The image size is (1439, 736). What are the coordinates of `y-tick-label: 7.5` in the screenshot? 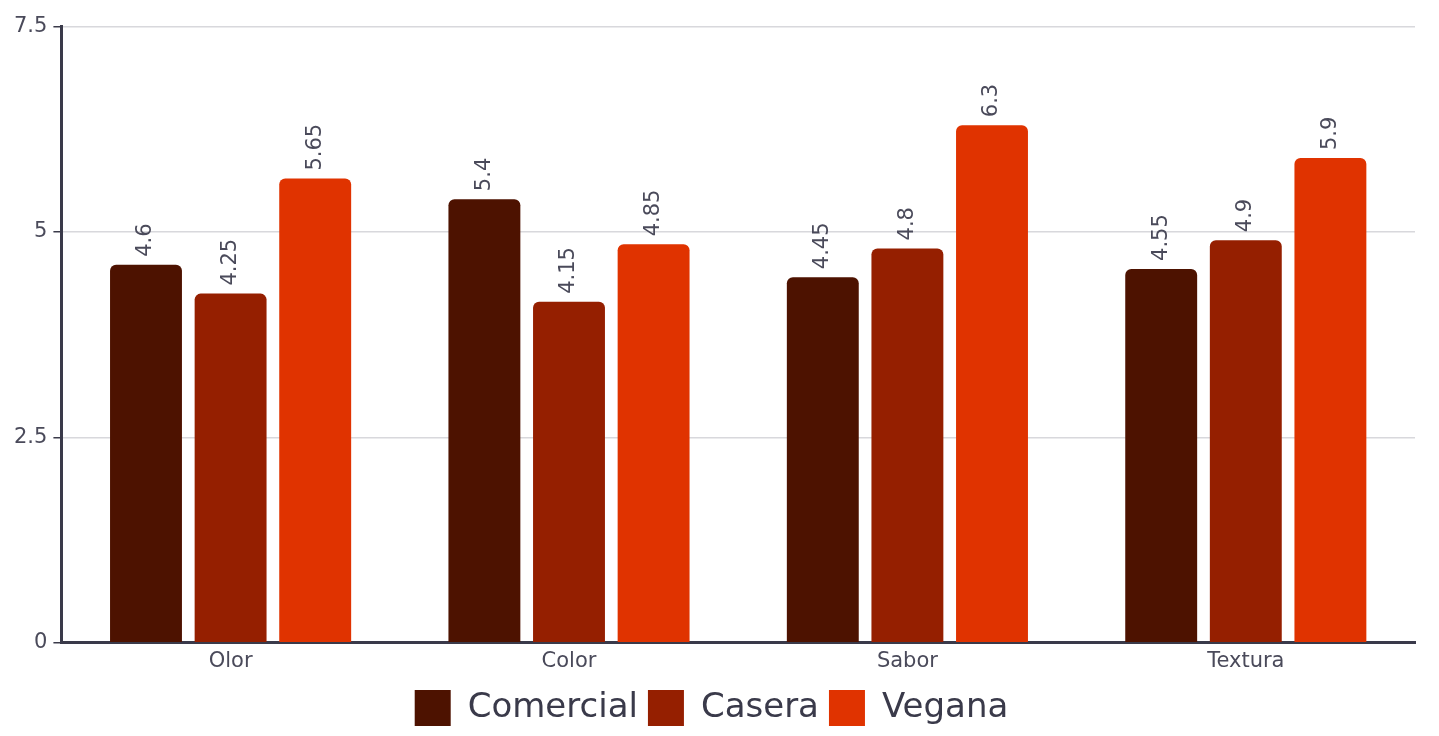 It's located at (30, 25).